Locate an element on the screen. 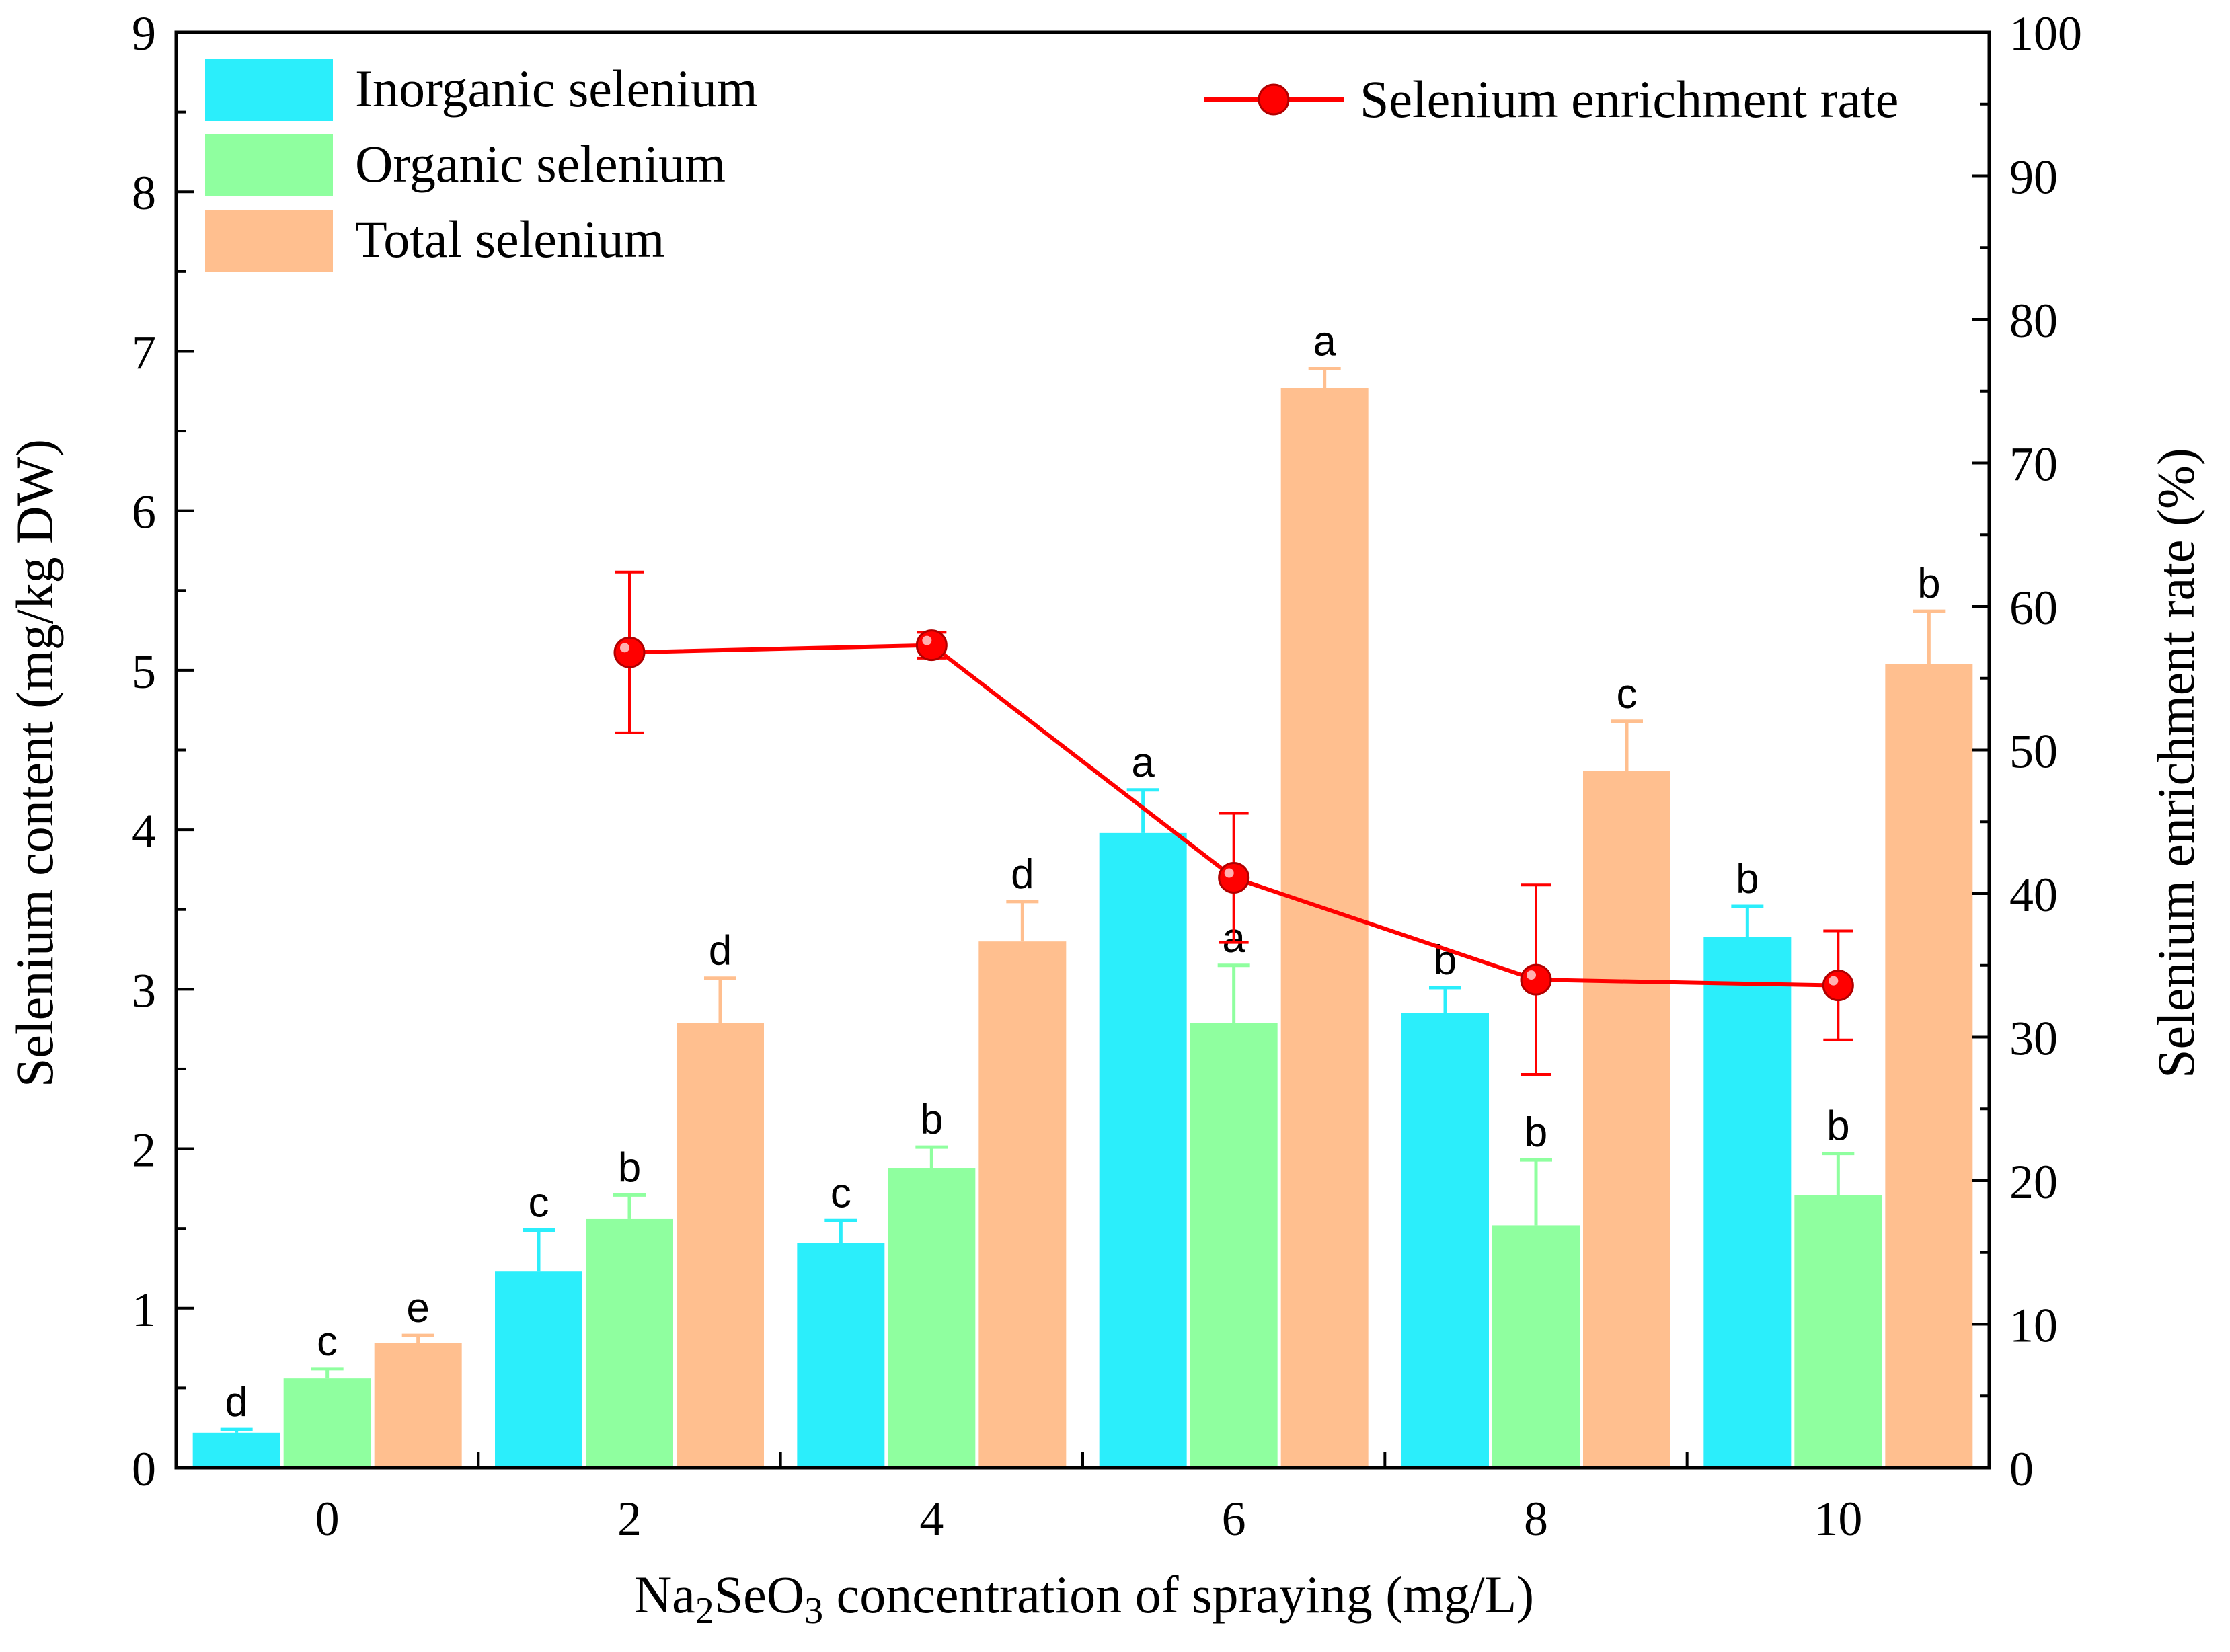 The height and width of the screenshot is (1652, 2230). y-tick-label: 5 is located at coordinates (144, 672).